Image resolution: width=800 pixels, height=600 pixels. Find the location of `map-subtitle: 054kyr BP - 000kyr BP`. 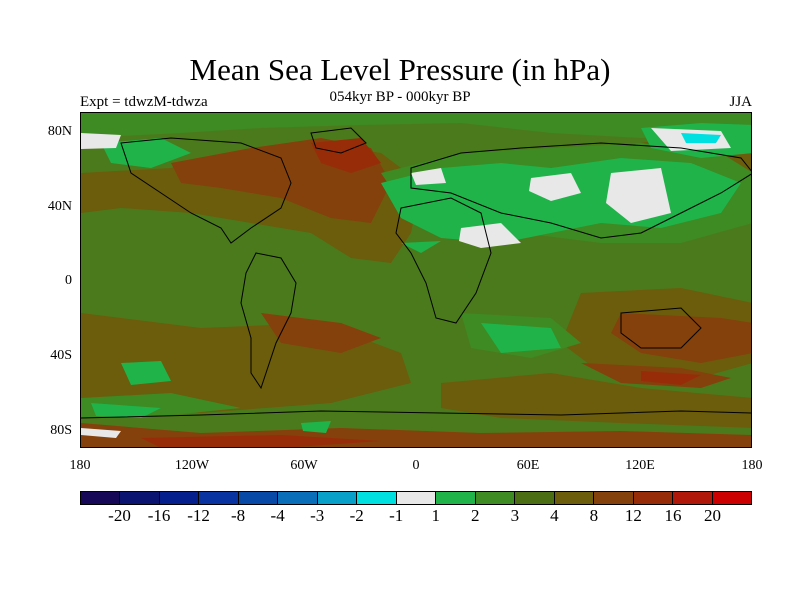

map-subtitle: 054kyr BP - 000kyr BP is located at coordinates (400, 97).